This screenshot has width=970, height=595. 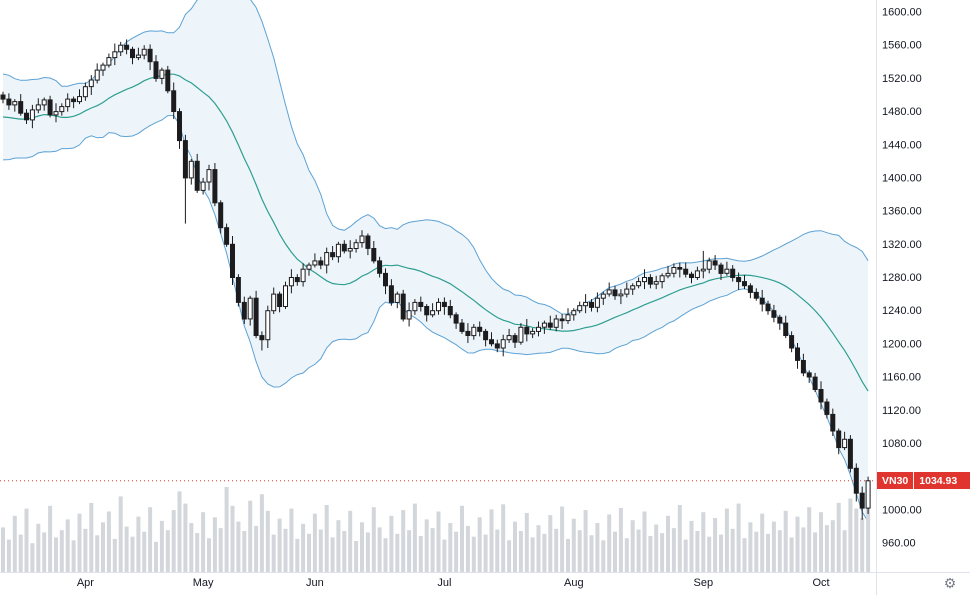 I want to click on price-tick-label: 1400.00, so click(x=902, y=178).